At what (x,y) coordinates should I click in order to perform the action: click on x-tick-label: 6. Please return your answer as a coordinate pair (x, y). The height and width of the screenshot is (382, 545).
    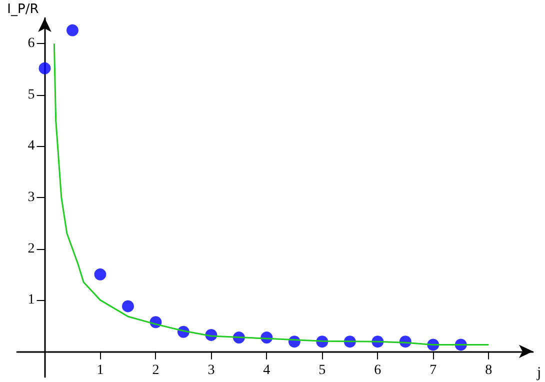
    Looking at the image, I should click on (378, 370).